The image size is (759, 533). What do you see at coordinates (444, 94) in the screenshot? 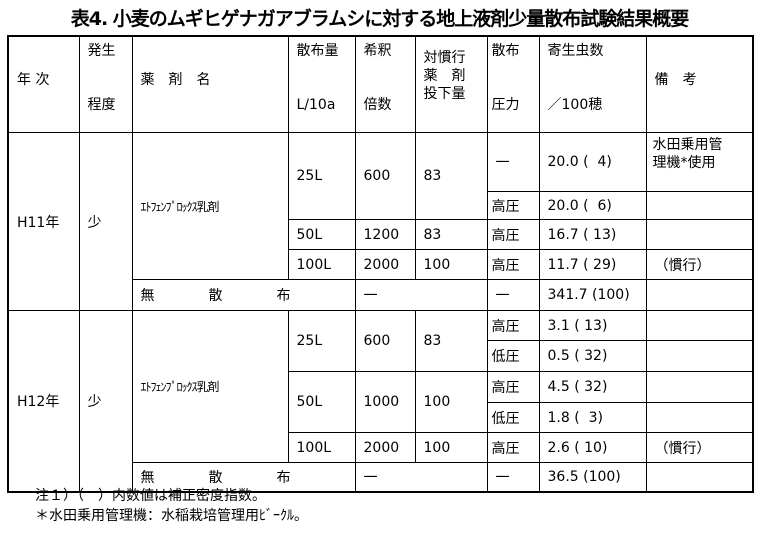
I see `header-ratio-3: 投下量` at bounding box center [444, 94].